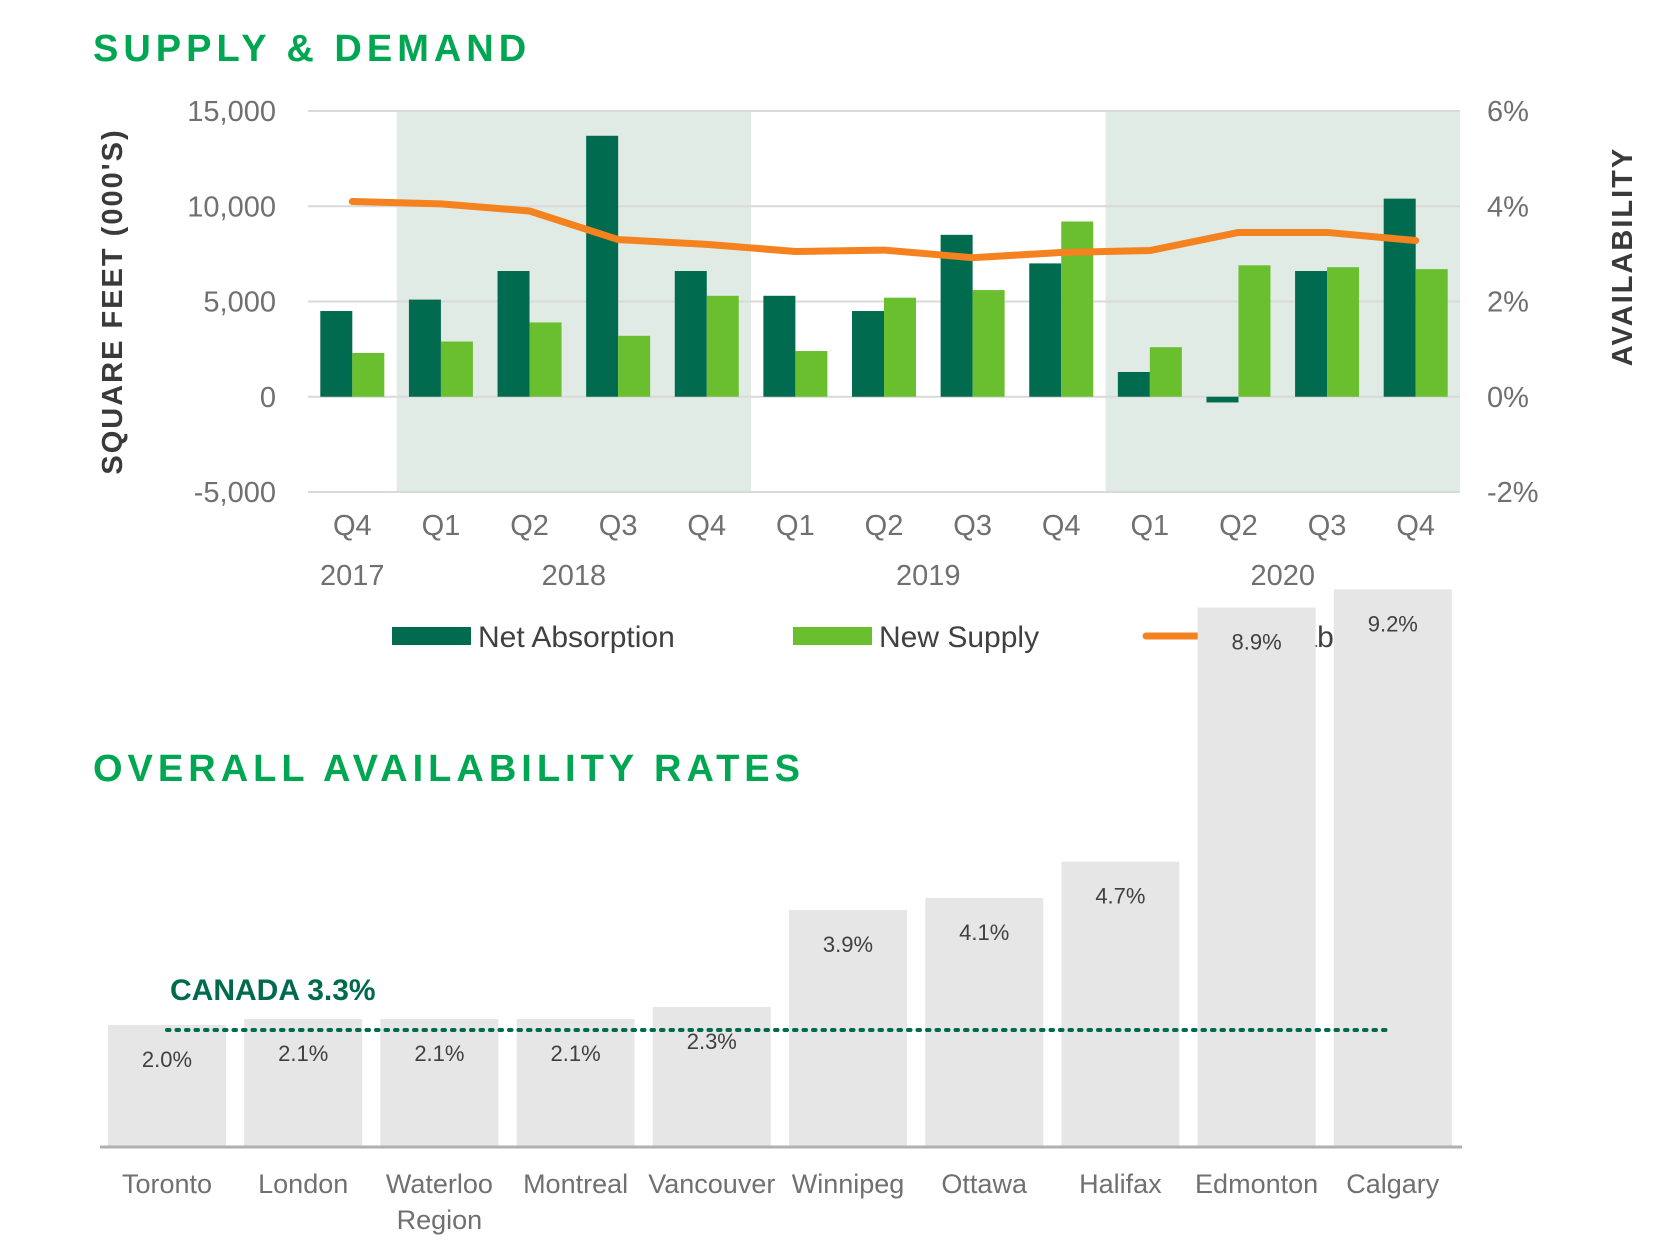 The image size is (1653, 1245). I want to click on canada-reference-label: CANADA 3.3%, so click(273, 990).